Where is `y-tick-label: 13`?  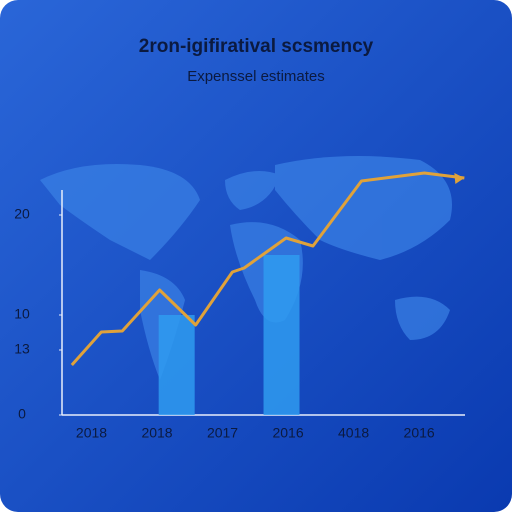 y-tick-label: 13 is located at coordinates (22, 349).